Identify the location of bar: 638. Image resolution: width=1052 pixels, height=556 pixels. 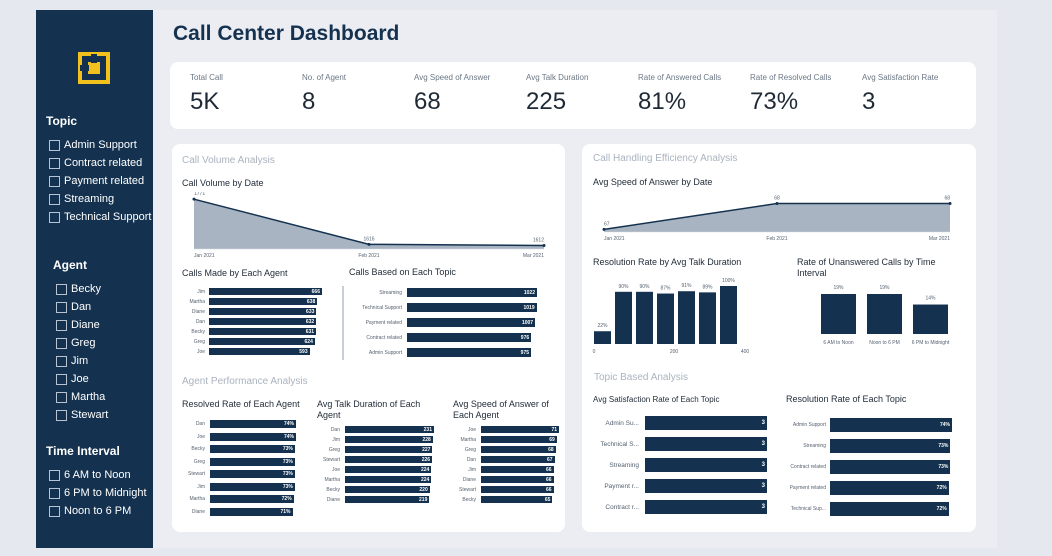
(263, 301).